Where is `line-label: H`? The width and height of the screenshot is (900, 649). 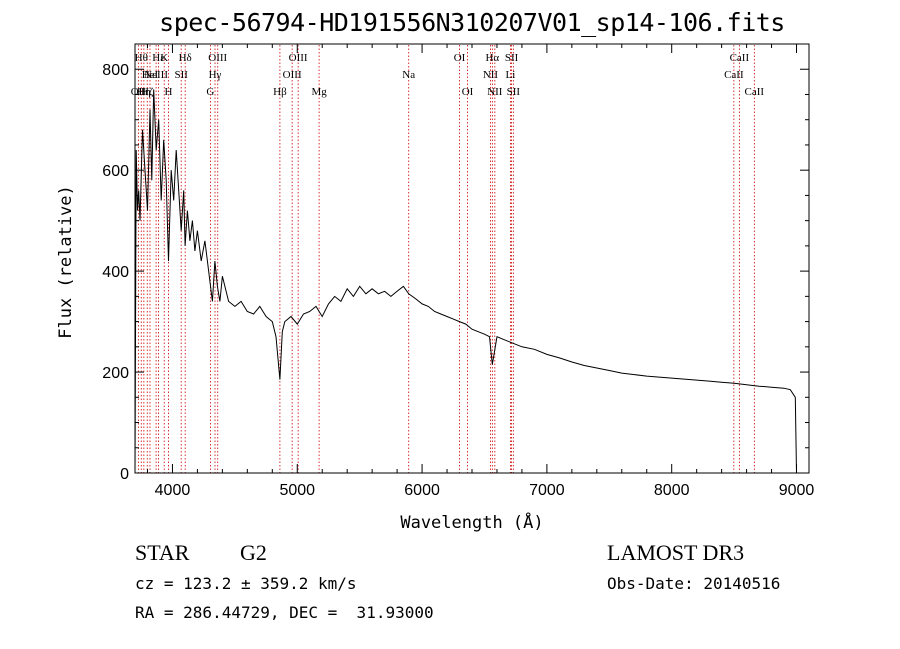
line-label: H is located at coordinates (168, 92).